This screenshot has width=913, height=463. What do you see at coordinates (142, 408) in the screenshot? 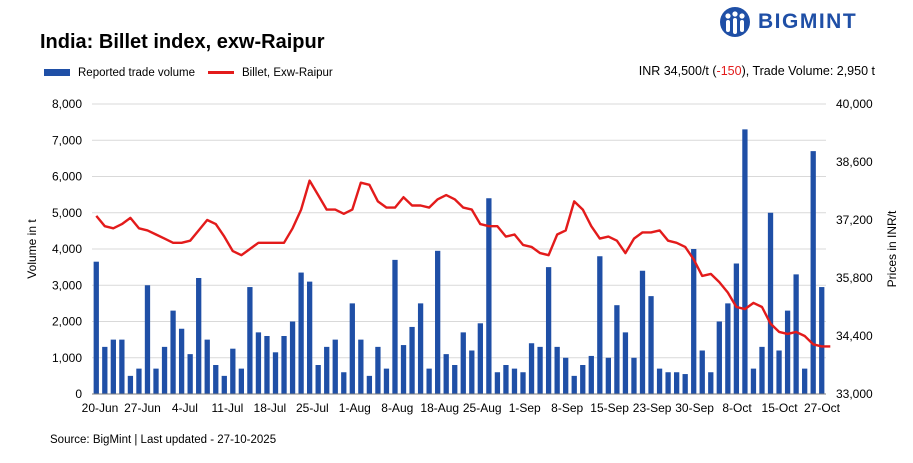
I see `x-tick-label: 27-Jun` at bounding box center [142, 408].